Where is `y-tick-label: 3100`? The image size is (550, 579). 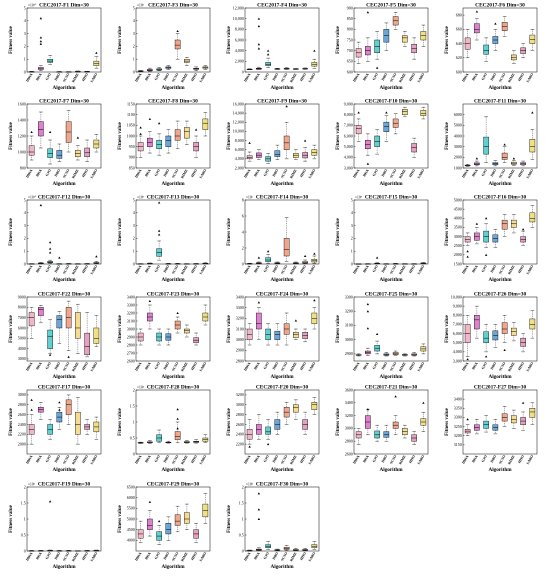 y-tick-label: 3100 is located at coordinates (131, 320).